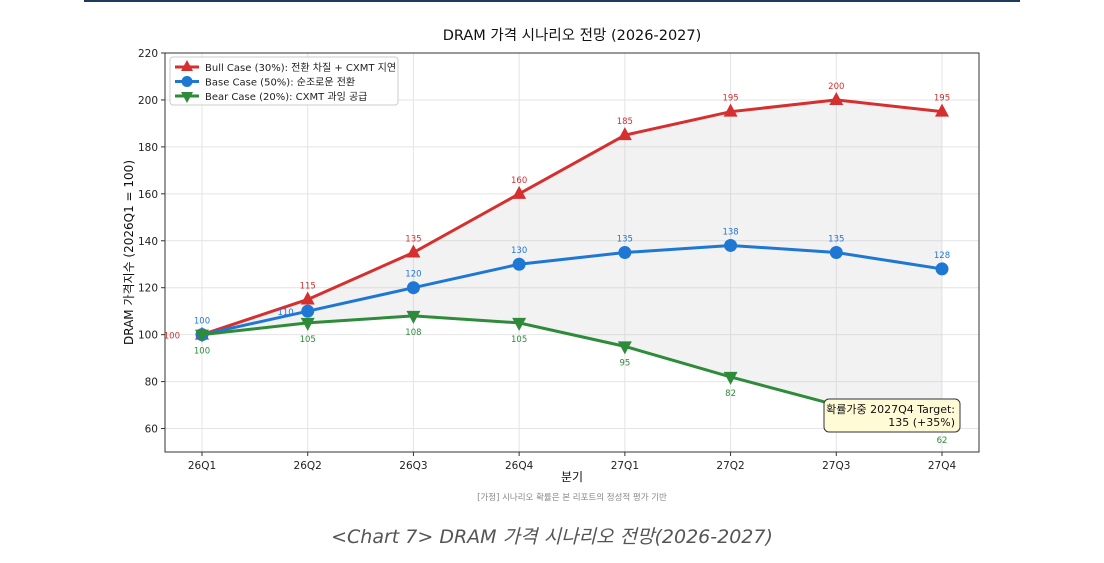 The image size is (1104, 563). I want to click on y-tick-label: 120, so click(148, 289).